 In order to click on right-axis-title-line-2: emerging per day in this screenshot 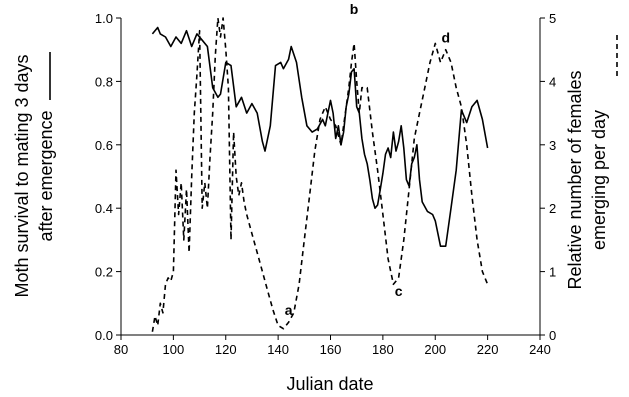, I will do `click(599, 180)`.